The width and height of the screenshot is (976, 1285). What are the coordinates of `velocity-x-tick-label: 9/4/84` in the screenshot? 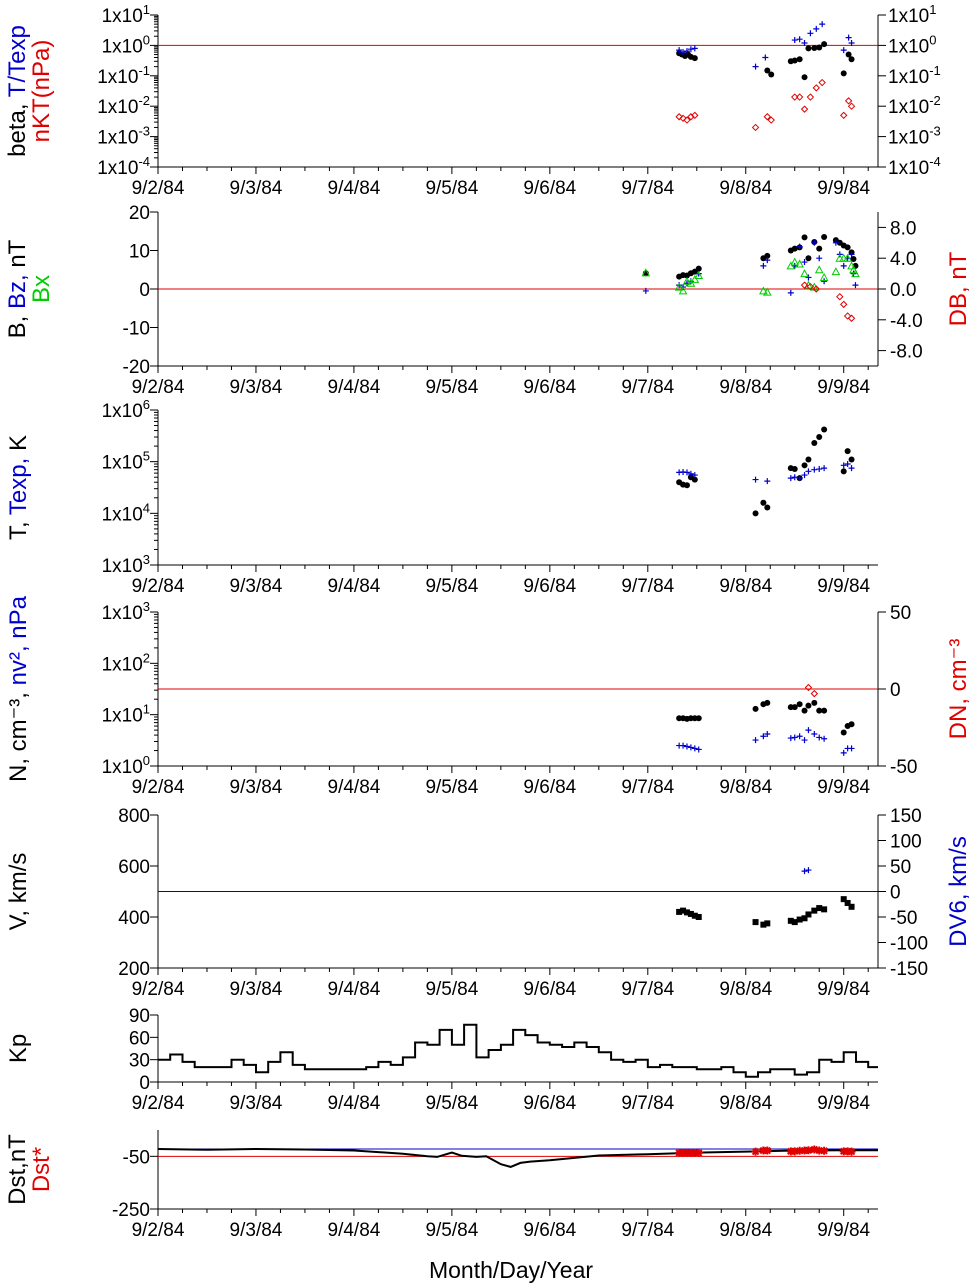 It's located at (354, 989).